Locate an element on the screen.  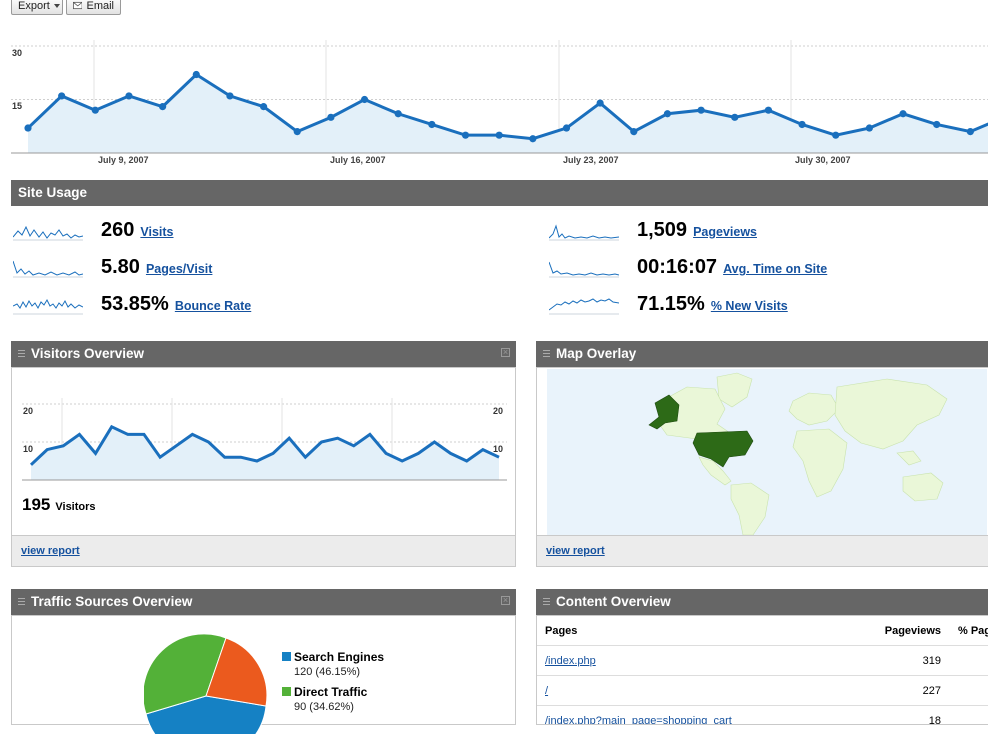
metric-visits: 260 Visits is located at coordinates (137, 230).